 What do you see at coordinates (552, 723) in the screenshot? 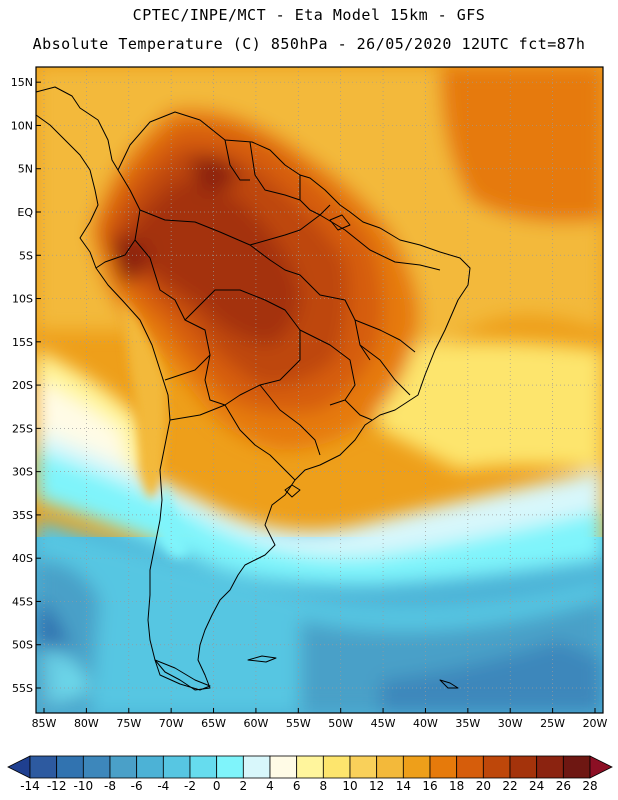
I see `lon-label: 25W` at bounding box center [552, 723].